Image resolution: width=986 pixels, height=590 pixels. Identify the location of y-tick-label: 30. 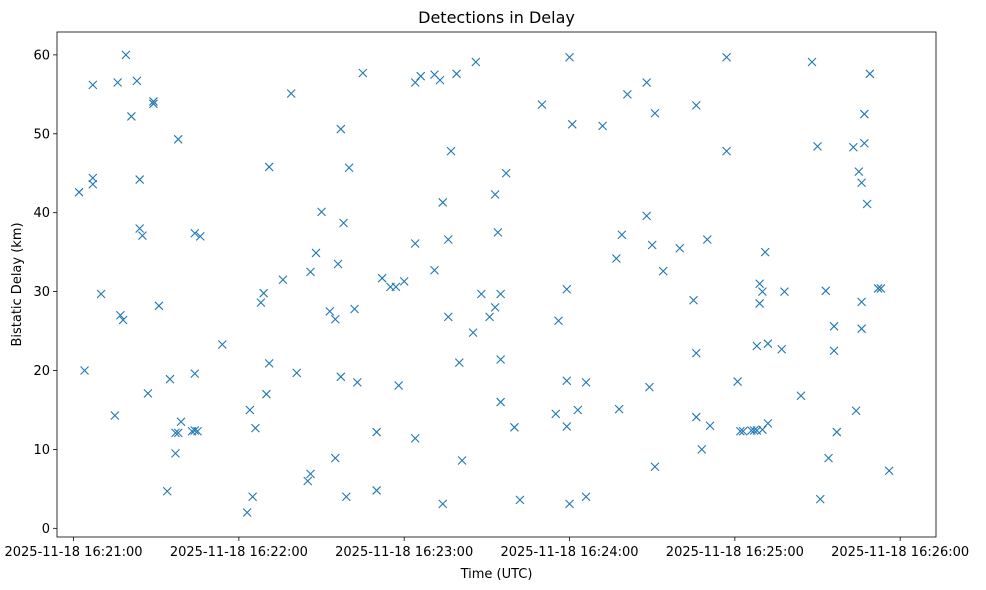
(41, 292).